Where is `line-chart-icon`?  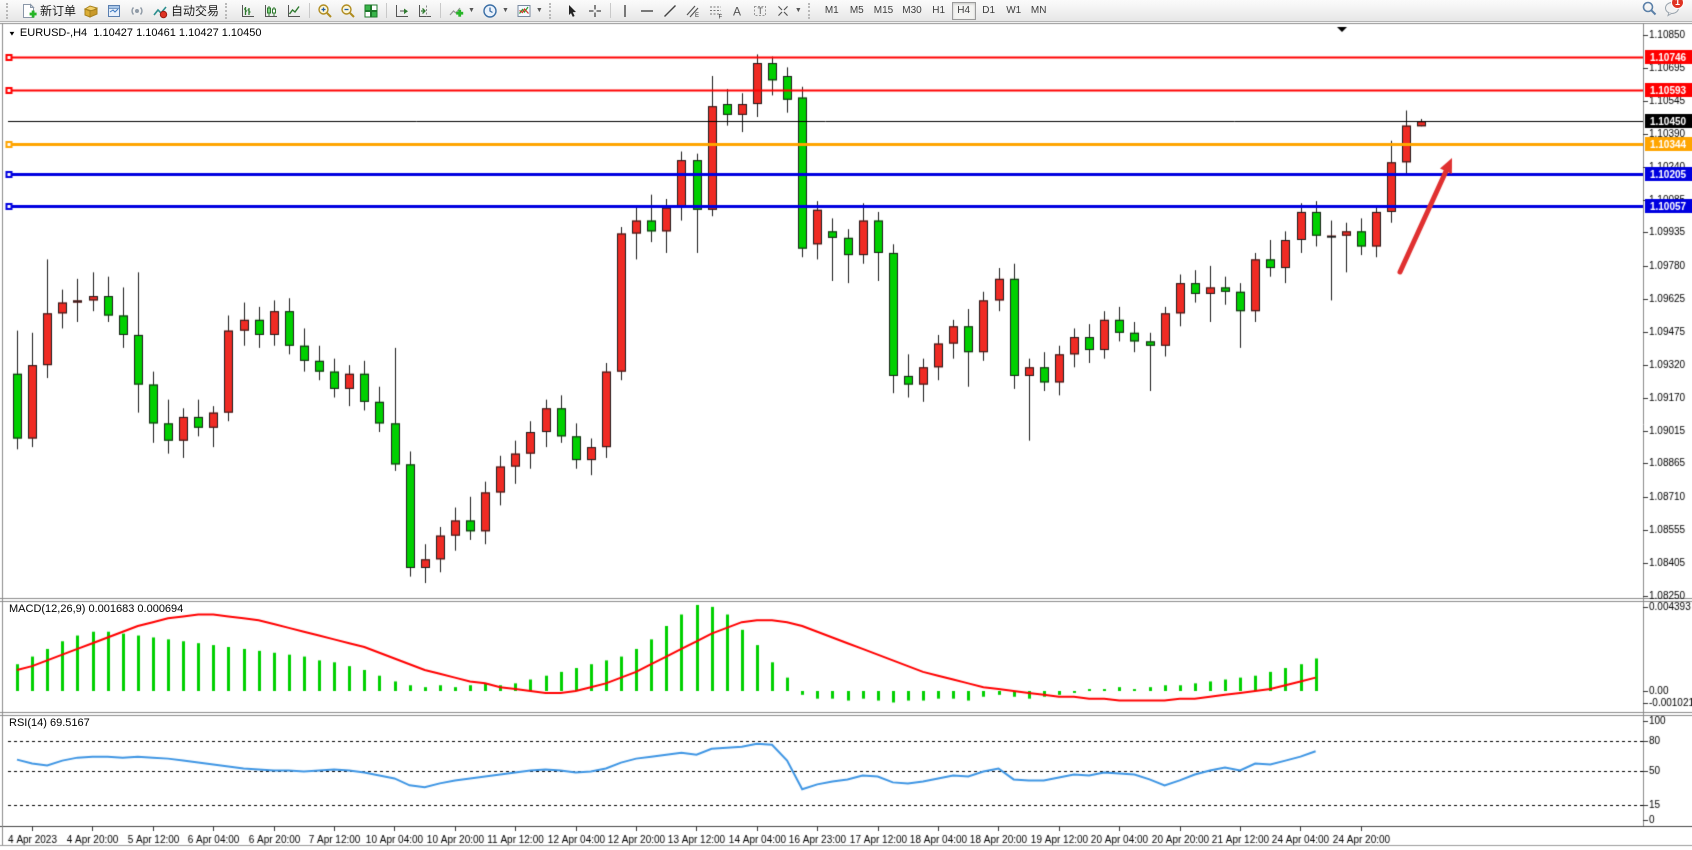 line-chart-icon is located at coordinates (294, 11).